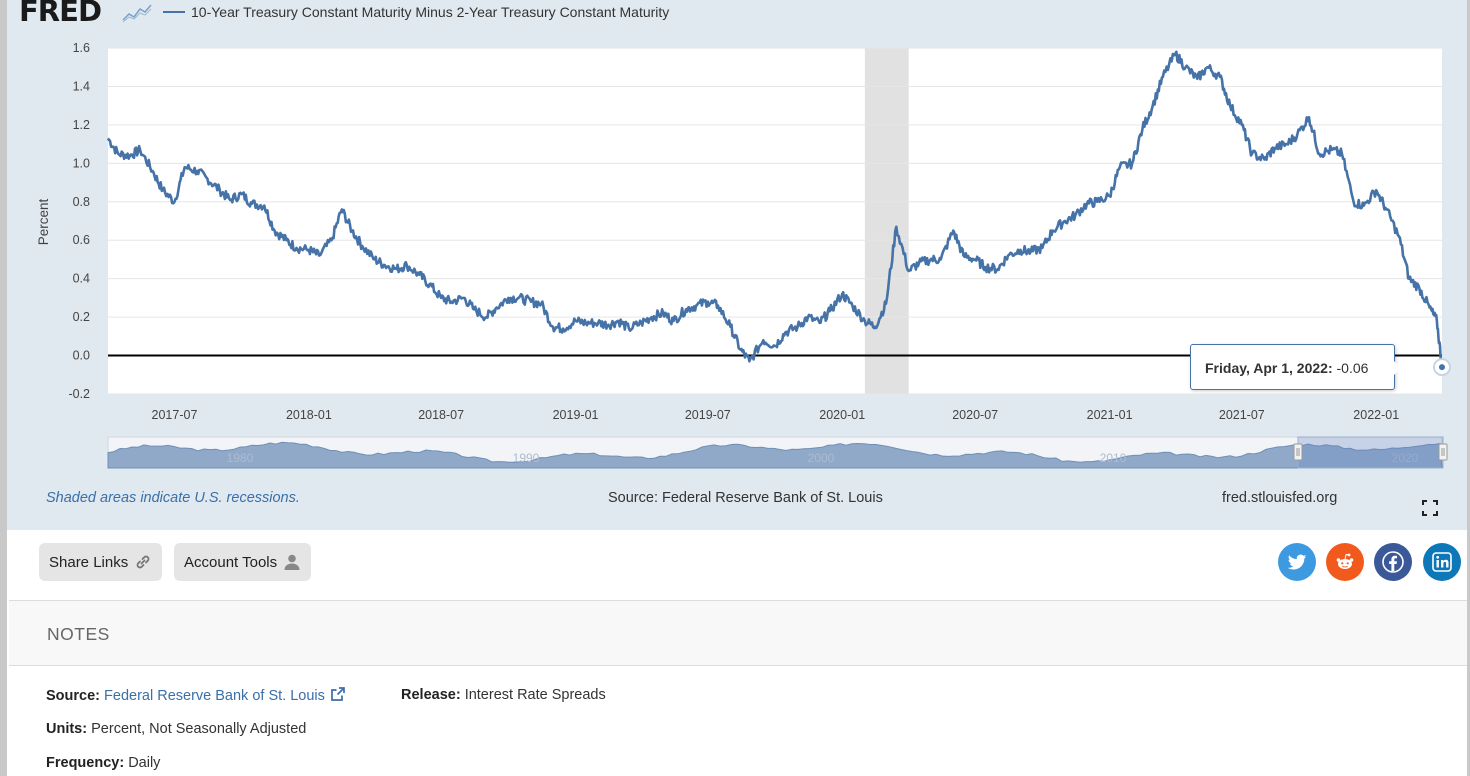 The width and height of the screenshot is (1470, 776). I want to click on hover-point, so click(1442, 367).